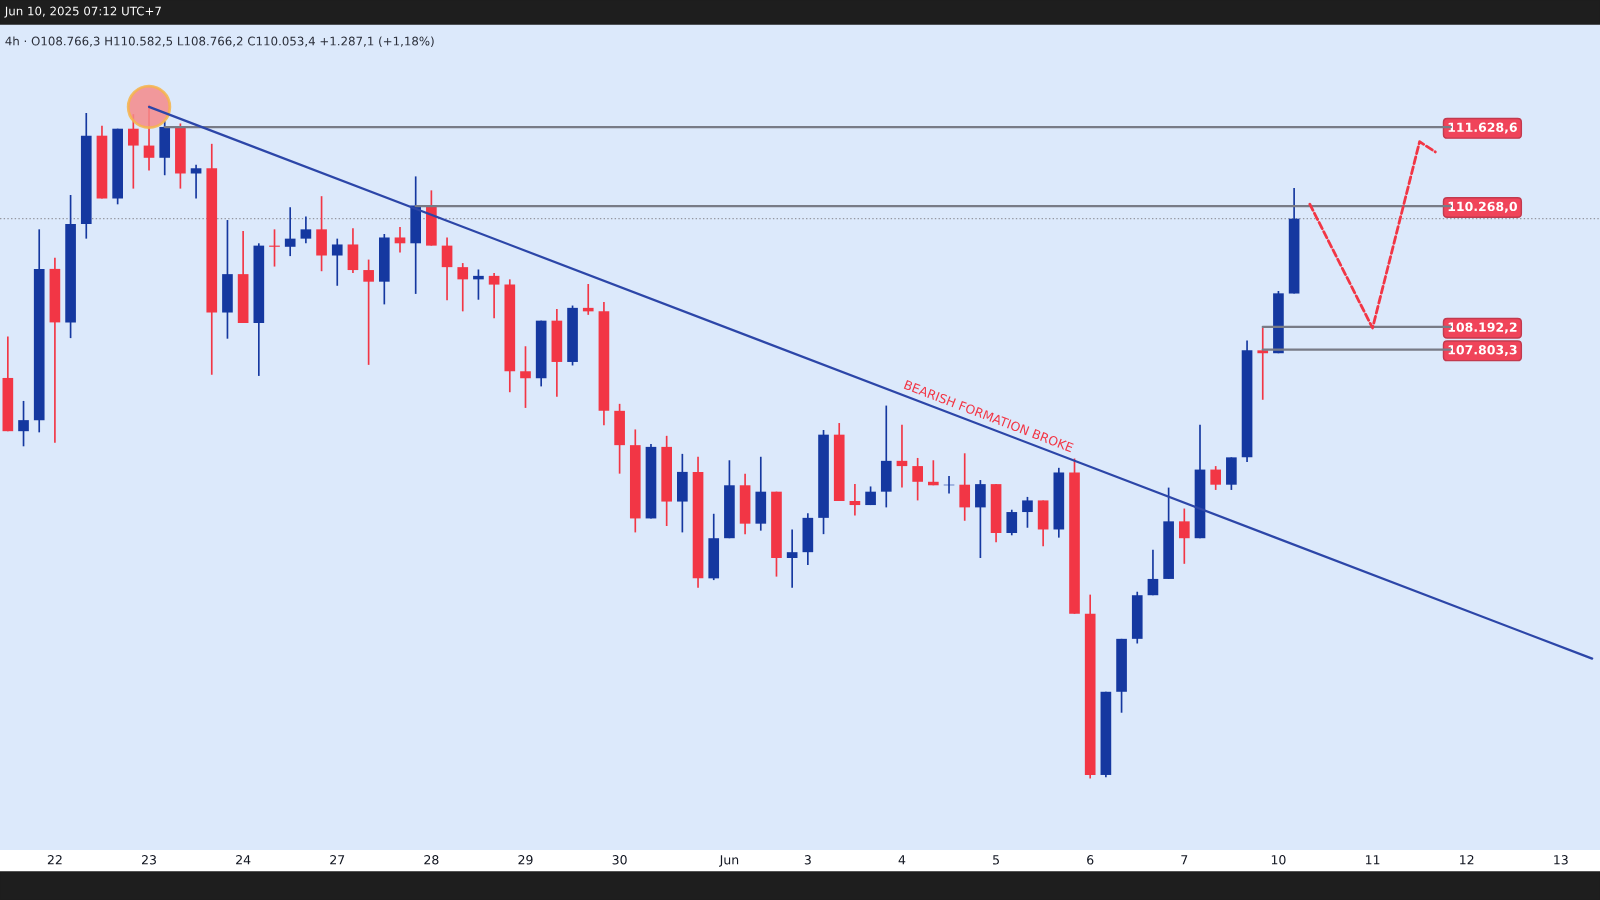 The image size is (1600, 900). I want to click on chart-subtitle: Jun 10, 2025 07:12 UTC+7, so click(82, 12).